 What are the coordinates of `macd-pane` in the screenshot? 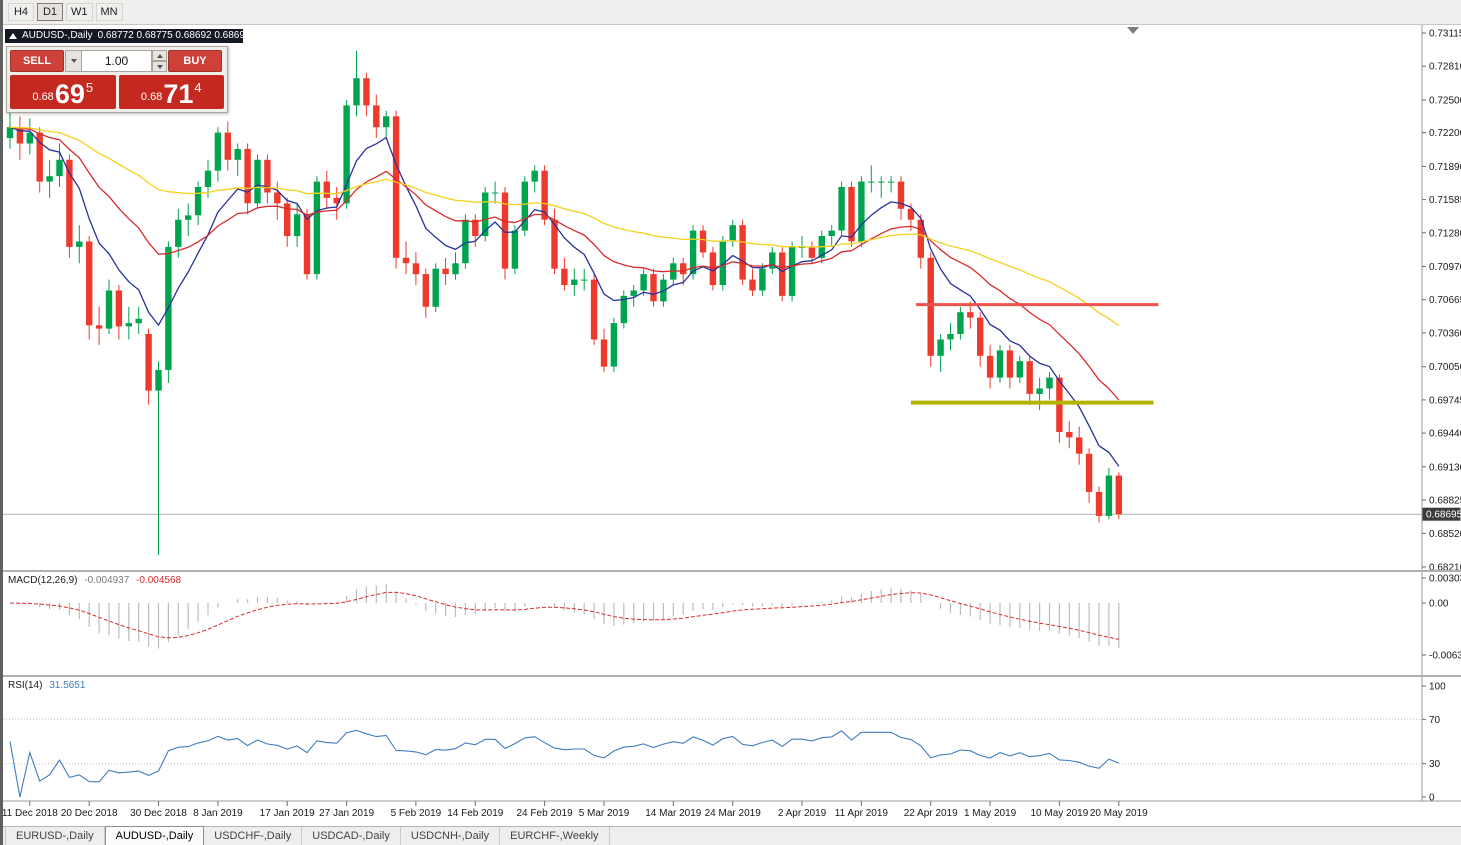 It's located at (564, 616).